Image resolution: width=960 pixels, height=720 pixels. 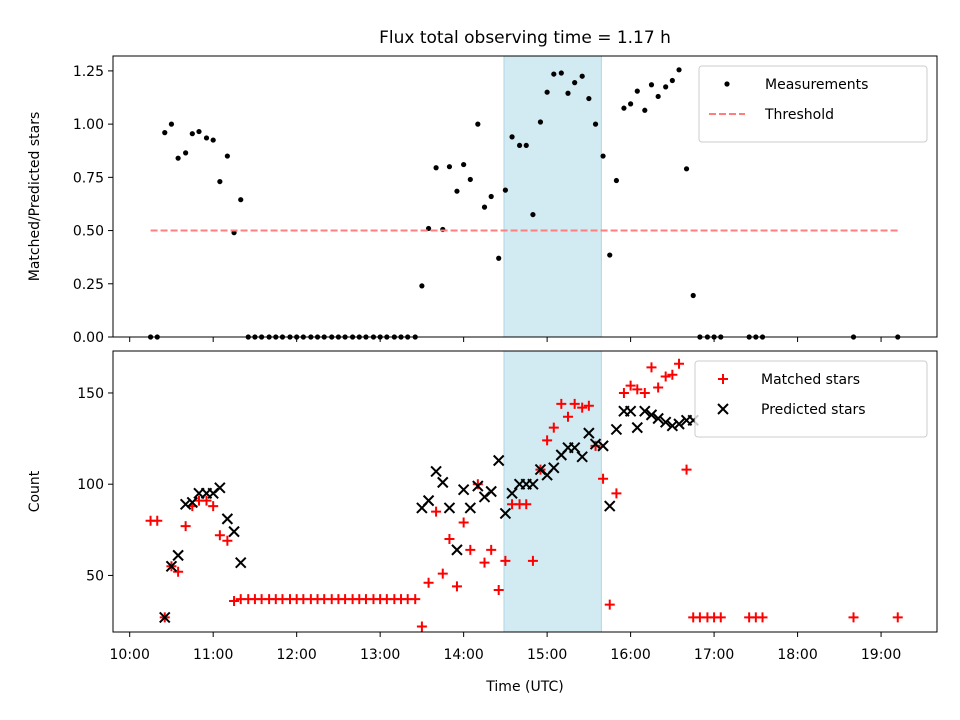 What do you see at coordinates (88, 338) in the screenshot?
I see `y-tick-label: 0.00` at bounding box center [88, 338].